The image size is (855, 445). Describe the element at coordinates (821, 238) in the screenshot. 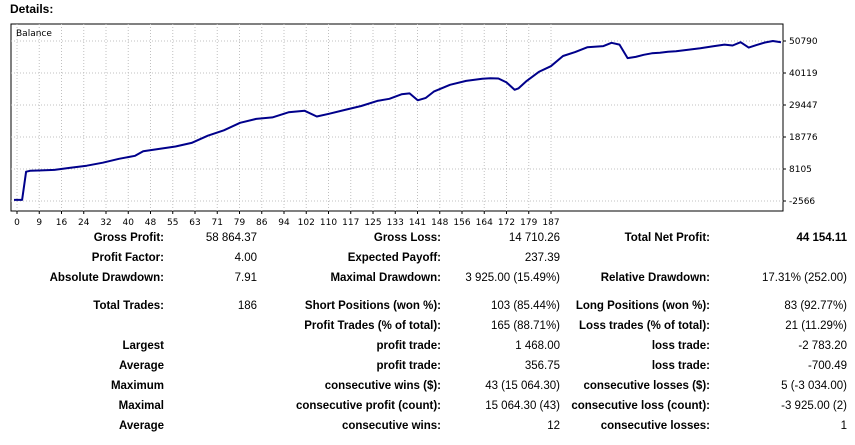

I see `stat-value: 44 154.11` at that location.